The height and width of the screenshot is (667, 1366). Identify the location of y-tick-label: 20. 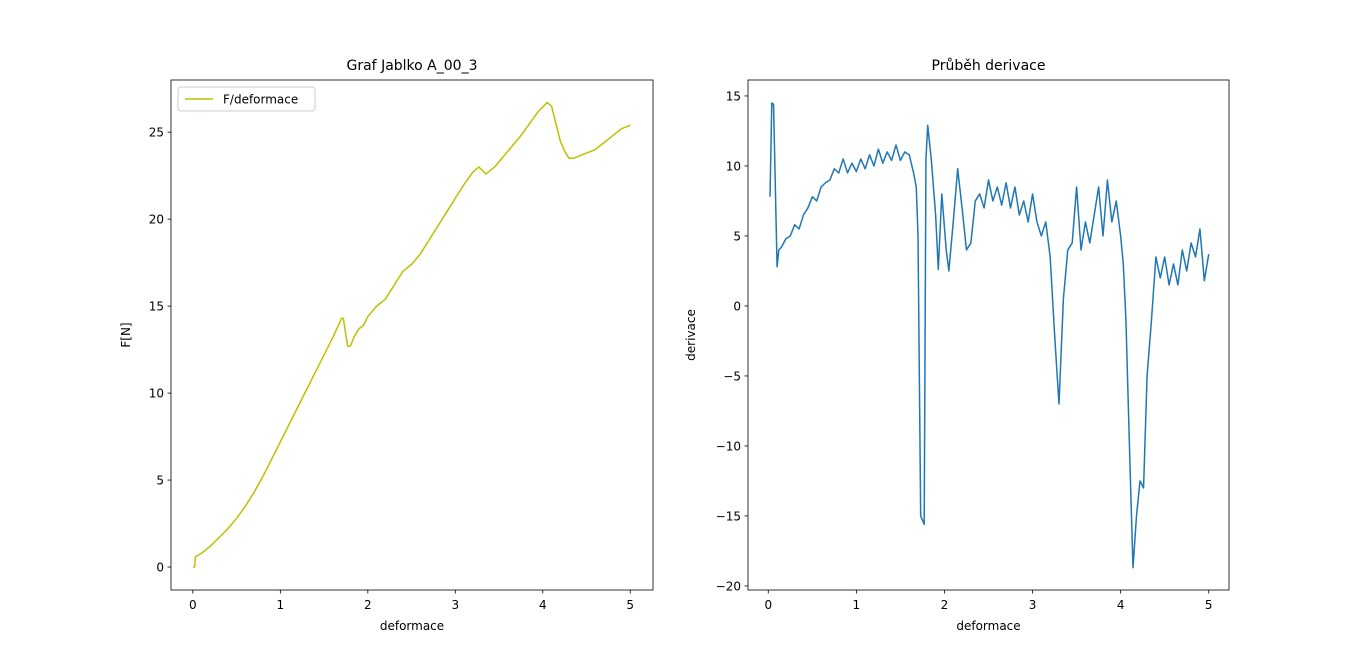
(156, 220).